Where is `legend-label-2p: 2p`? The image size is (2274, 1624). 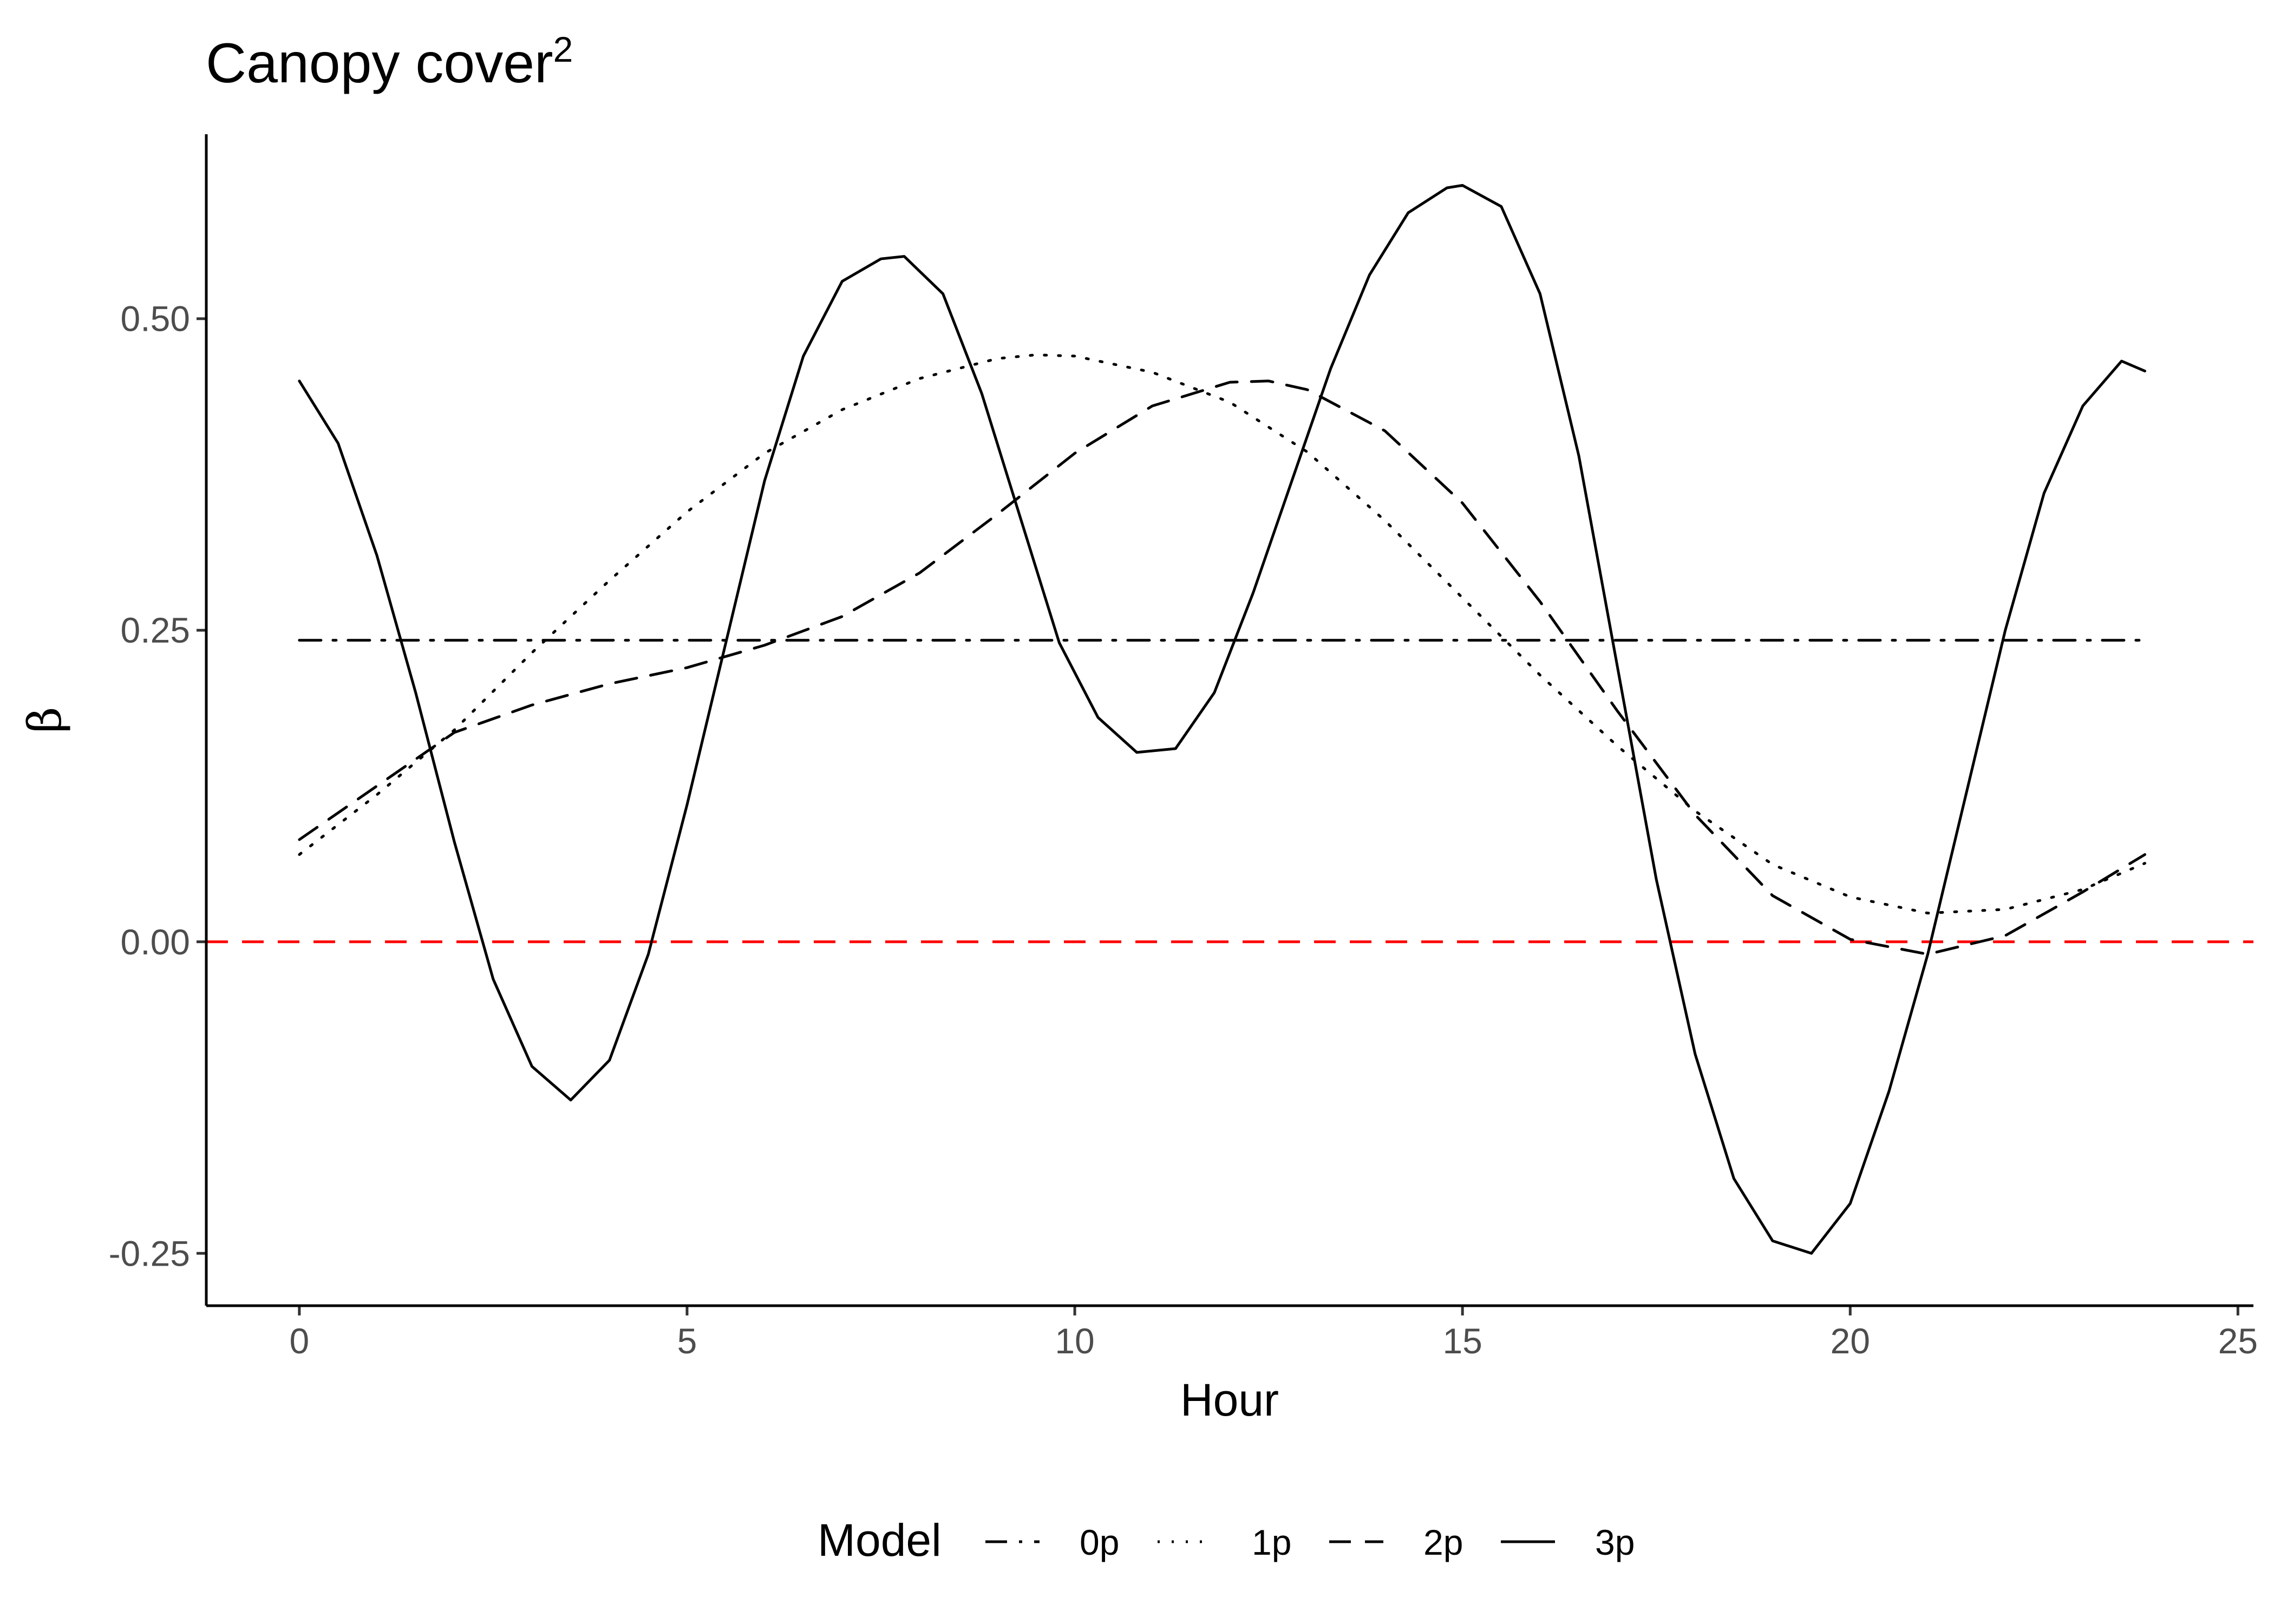
legend-label-2p: 2p is located at coordinates (1443, 1542).